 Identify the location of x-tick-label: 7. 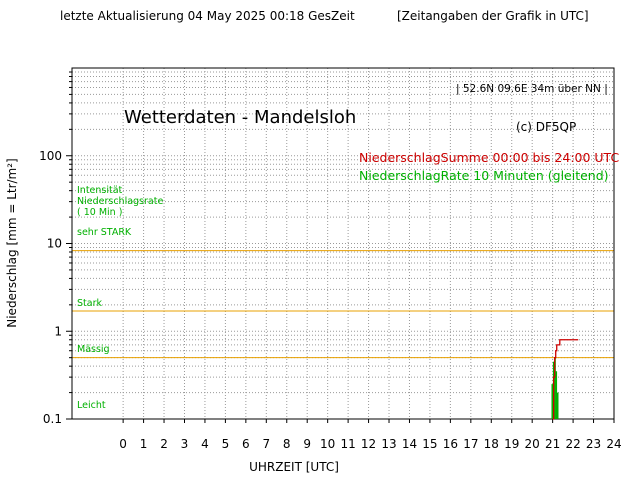
(266, 444).